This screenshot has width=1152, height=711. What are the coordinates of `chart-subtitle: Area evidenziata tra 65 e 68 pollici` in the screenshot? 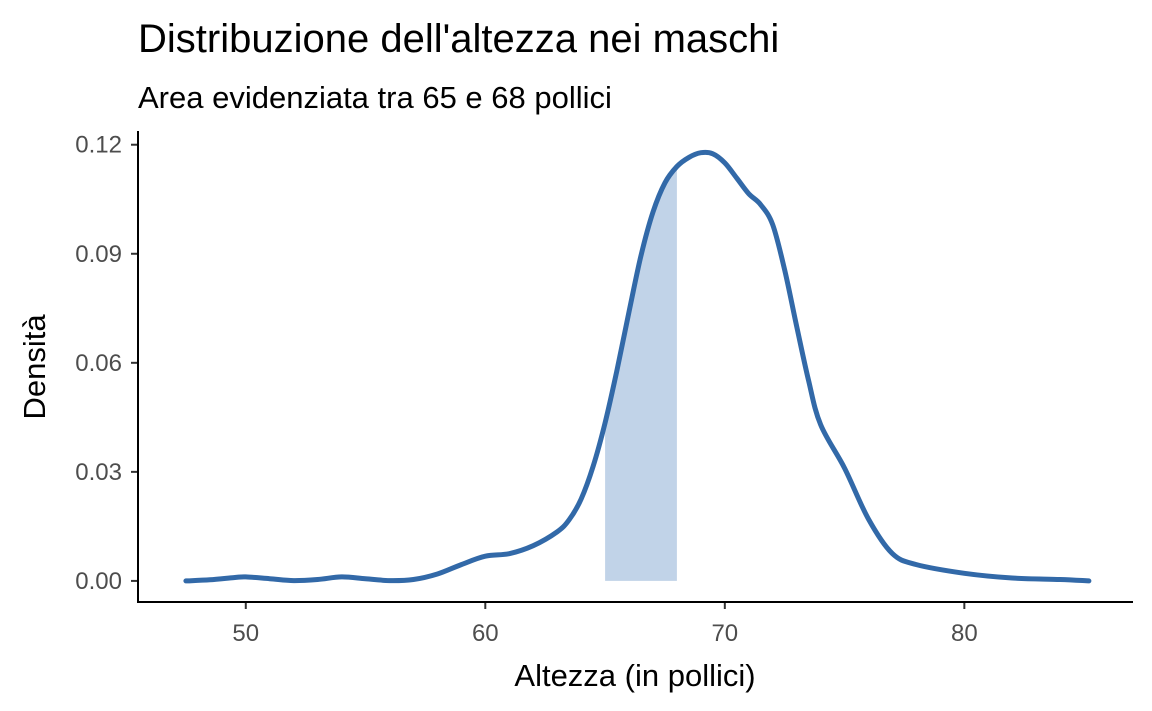 It's located at (375, 97).